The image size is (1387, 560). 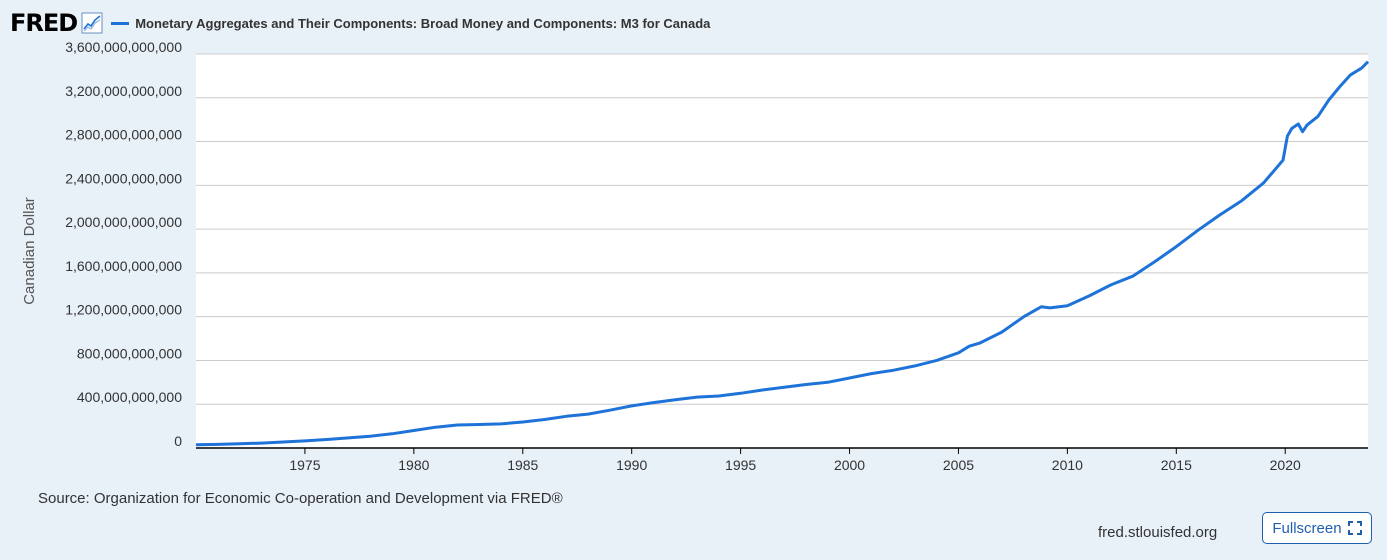 I want to click on x-tick-label: 2000, so click(x=849, y=465).